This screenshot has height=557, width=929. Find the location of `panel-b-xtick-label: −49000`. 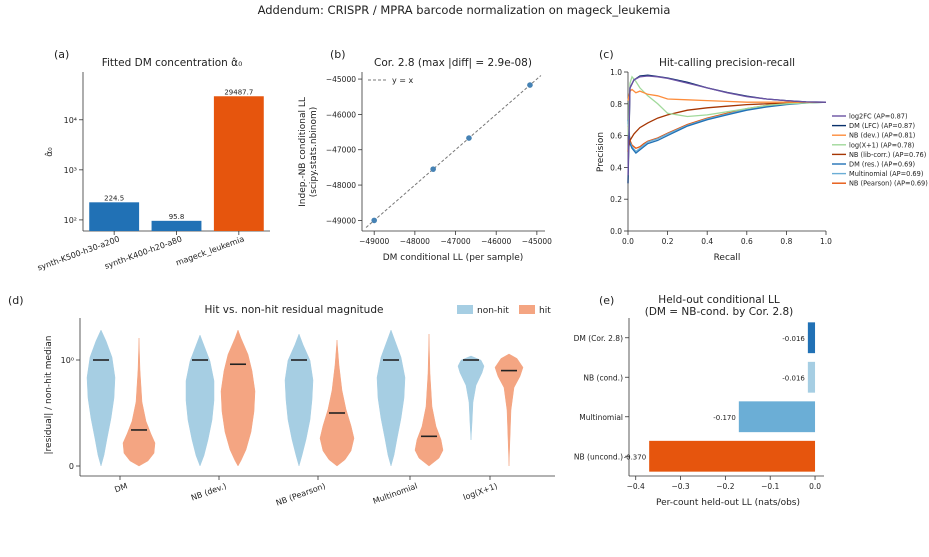

panel-b-xtick-label: −49000 is located at coordinates (374, 241).